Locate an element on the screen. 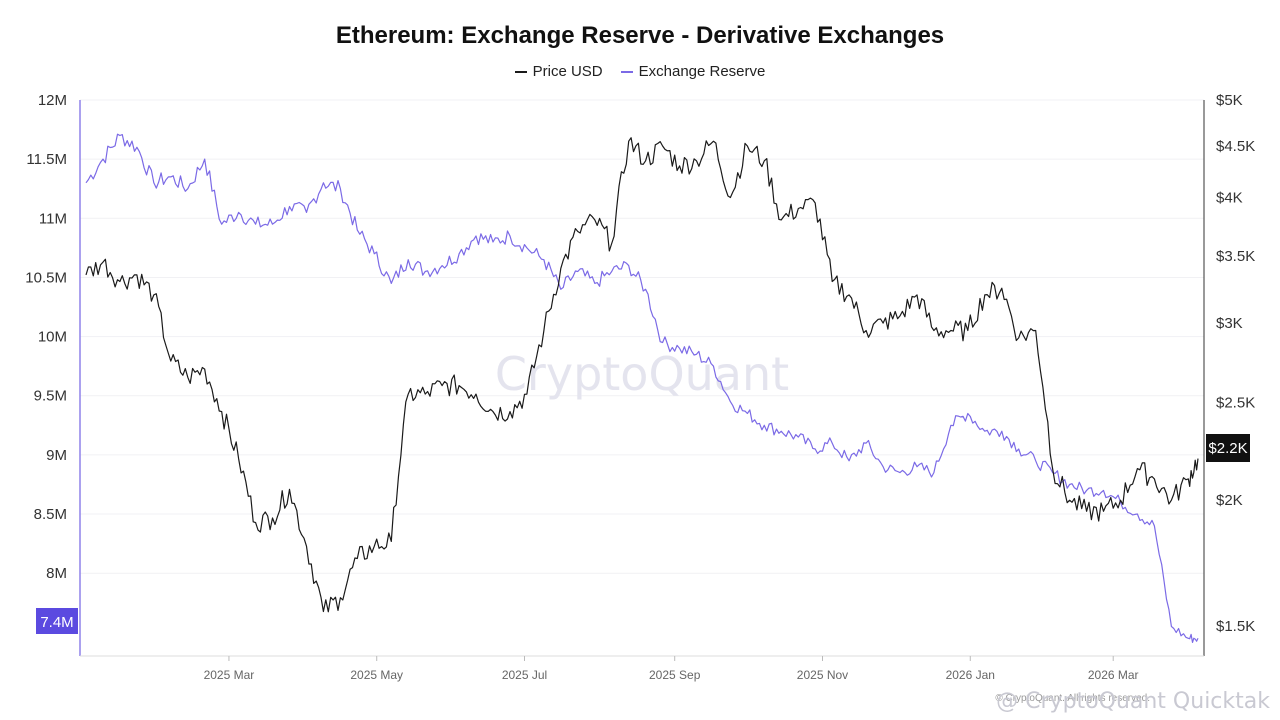  right-tick-label: $3.5K is located at coordinates (1235, 256).